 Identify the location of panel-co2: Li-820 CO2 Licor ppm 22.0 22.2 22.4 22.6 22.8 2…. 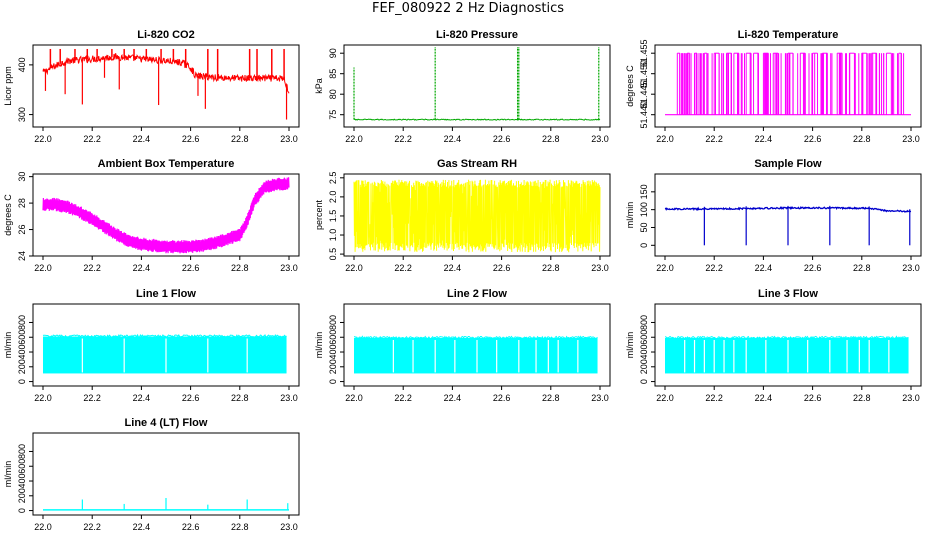
(151, 86).